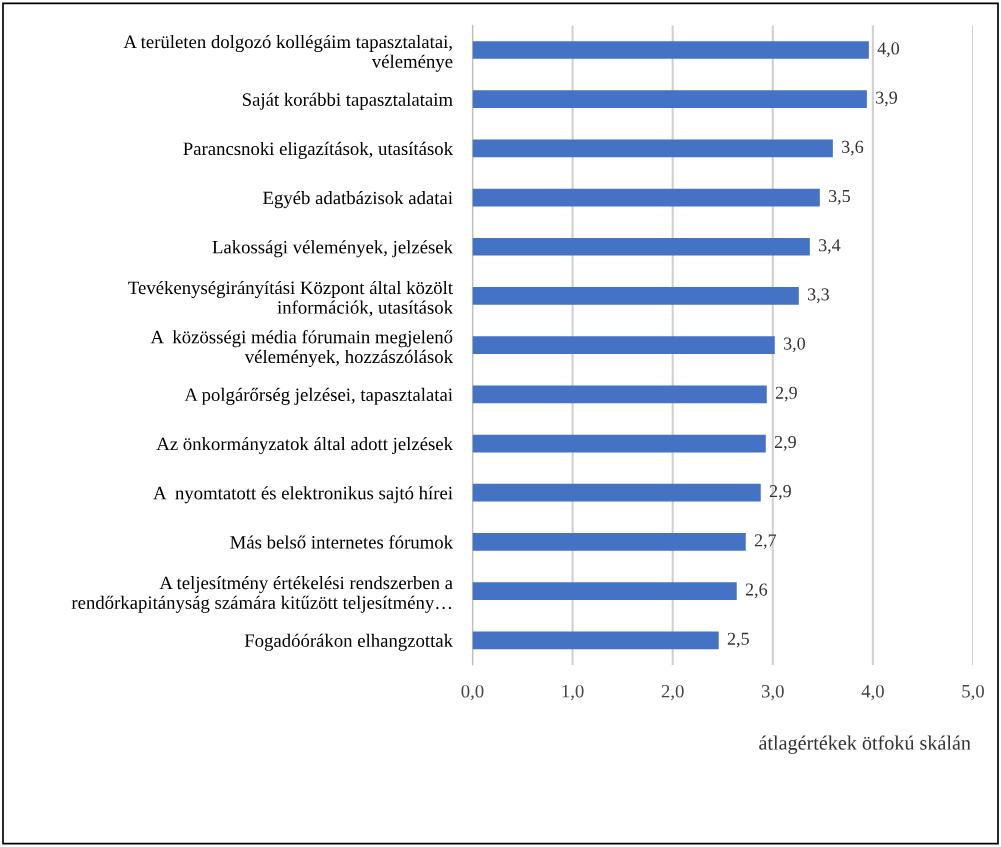 The width and height of the screenshot is (1001, 847). What do you see at coordinates (830, 246) in the screenshot?
I see `data-label: 3,4` at bounding box center [830, 246].